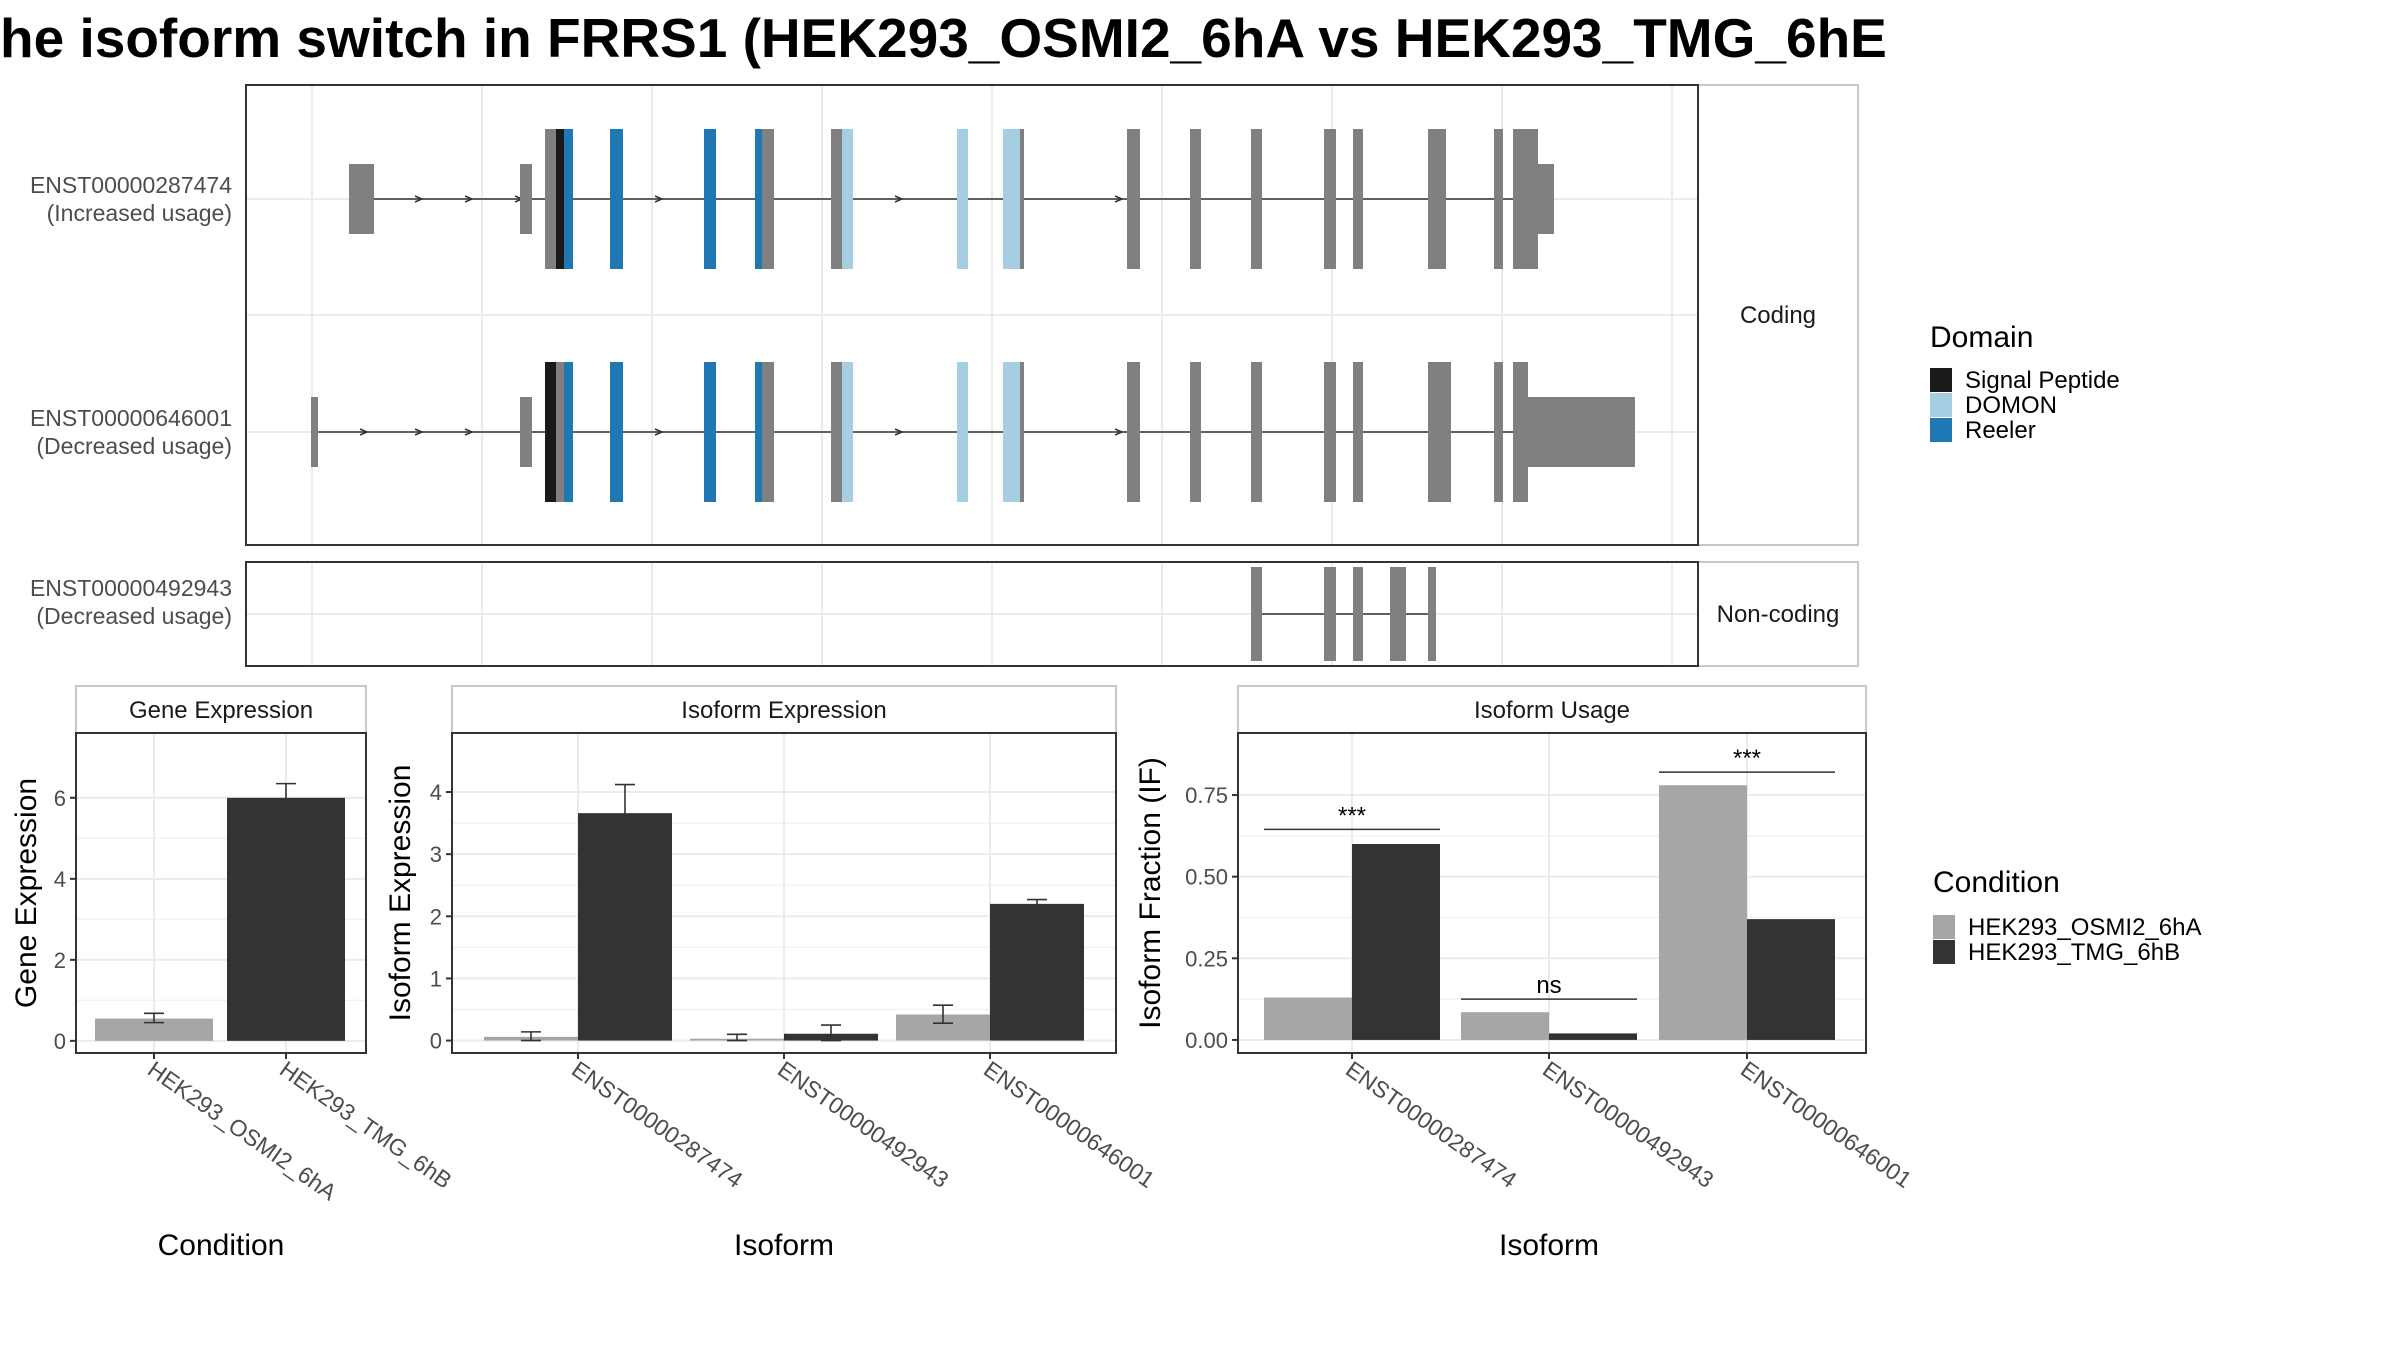 The image size is (2400, 1355). Describe the element at coordinates (951, 199) in the screenshot. I see `transcript-ENST00000287474` at that location.